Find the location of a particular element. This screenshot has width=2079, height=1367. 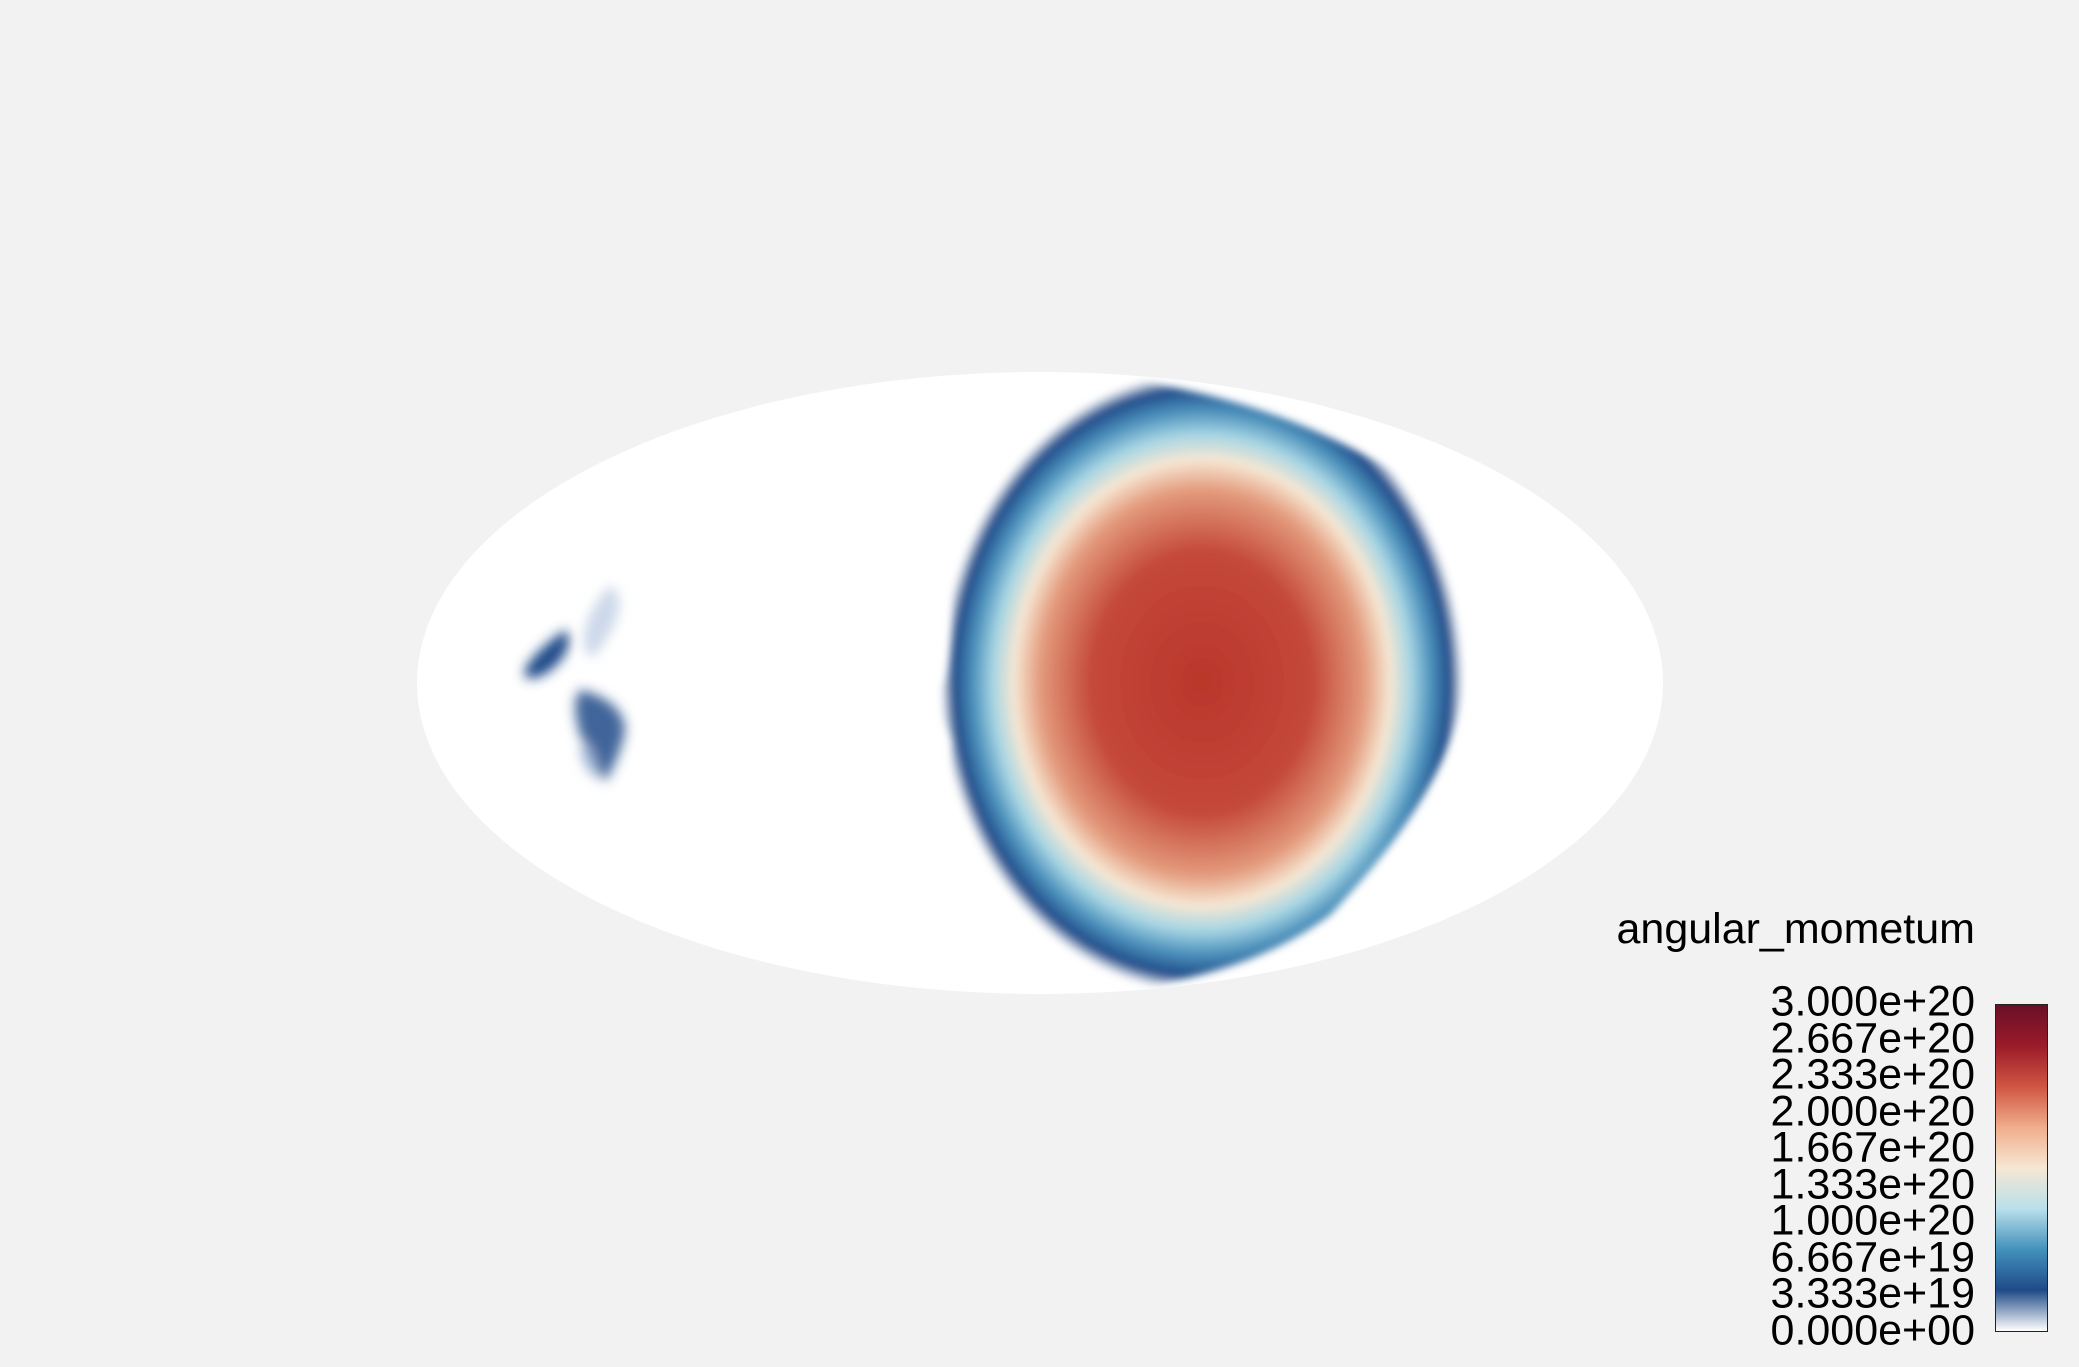

colorbar-tick-label: 6.667e+19 is located at coordinates (1872, 1257).